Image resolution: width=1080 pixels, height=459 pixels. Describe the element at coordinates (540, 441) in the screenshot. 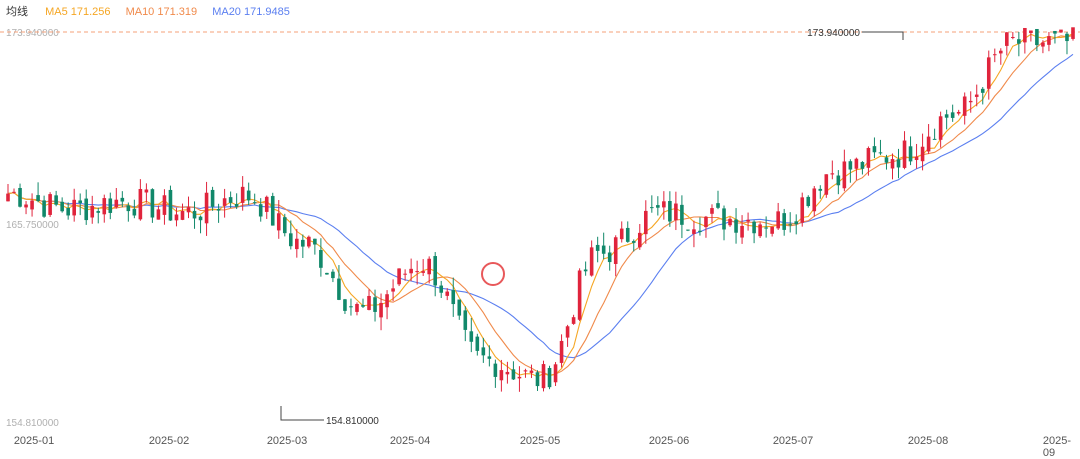

I see `x-tick-label: 2025-05` at that location.